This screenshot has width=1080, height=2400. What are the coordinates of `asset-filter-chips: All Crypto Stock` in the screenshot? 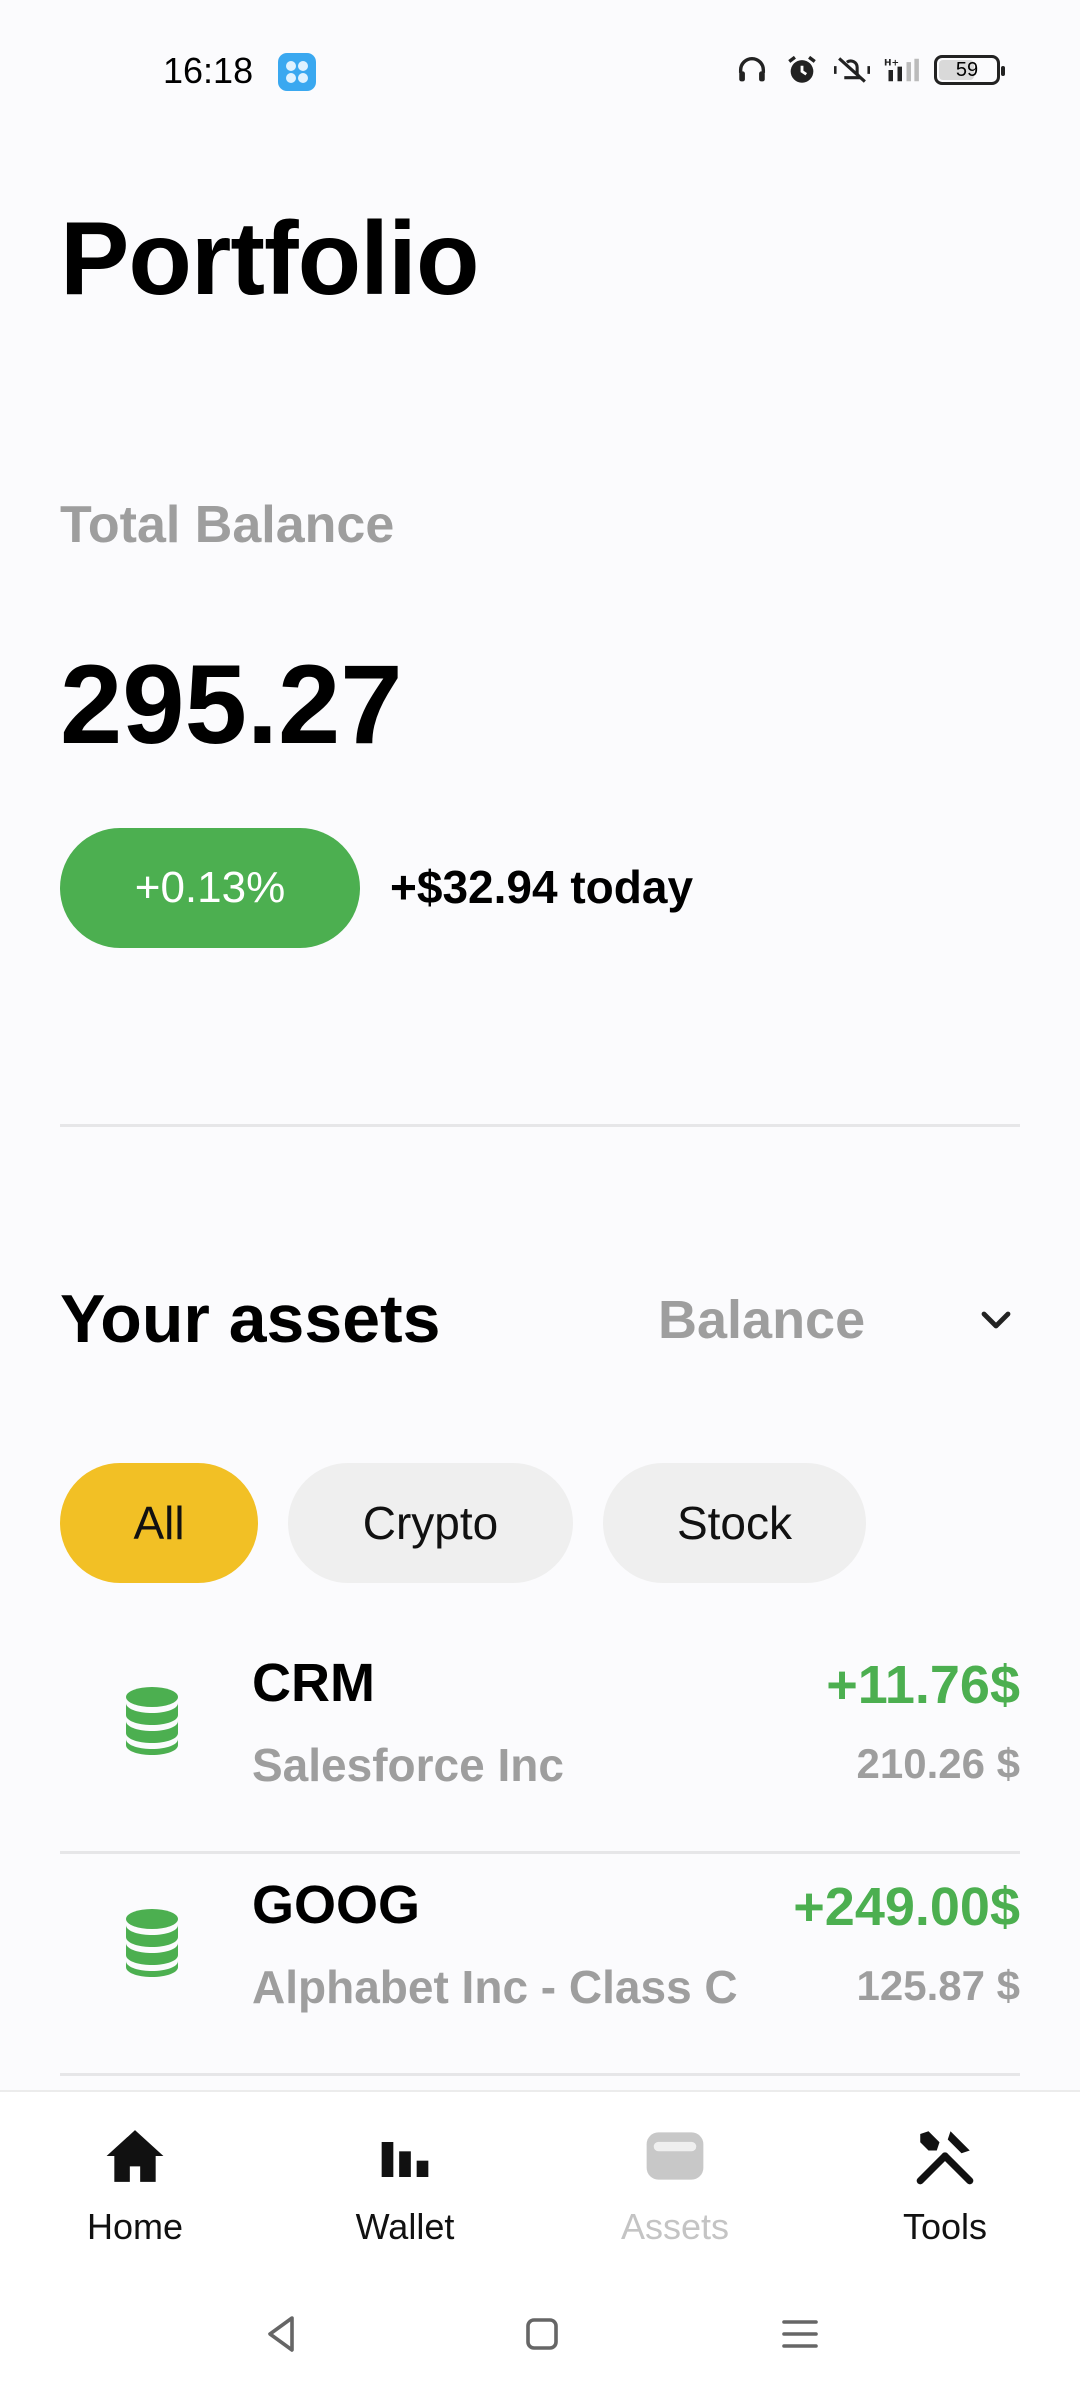 It's located at (463, 1523).